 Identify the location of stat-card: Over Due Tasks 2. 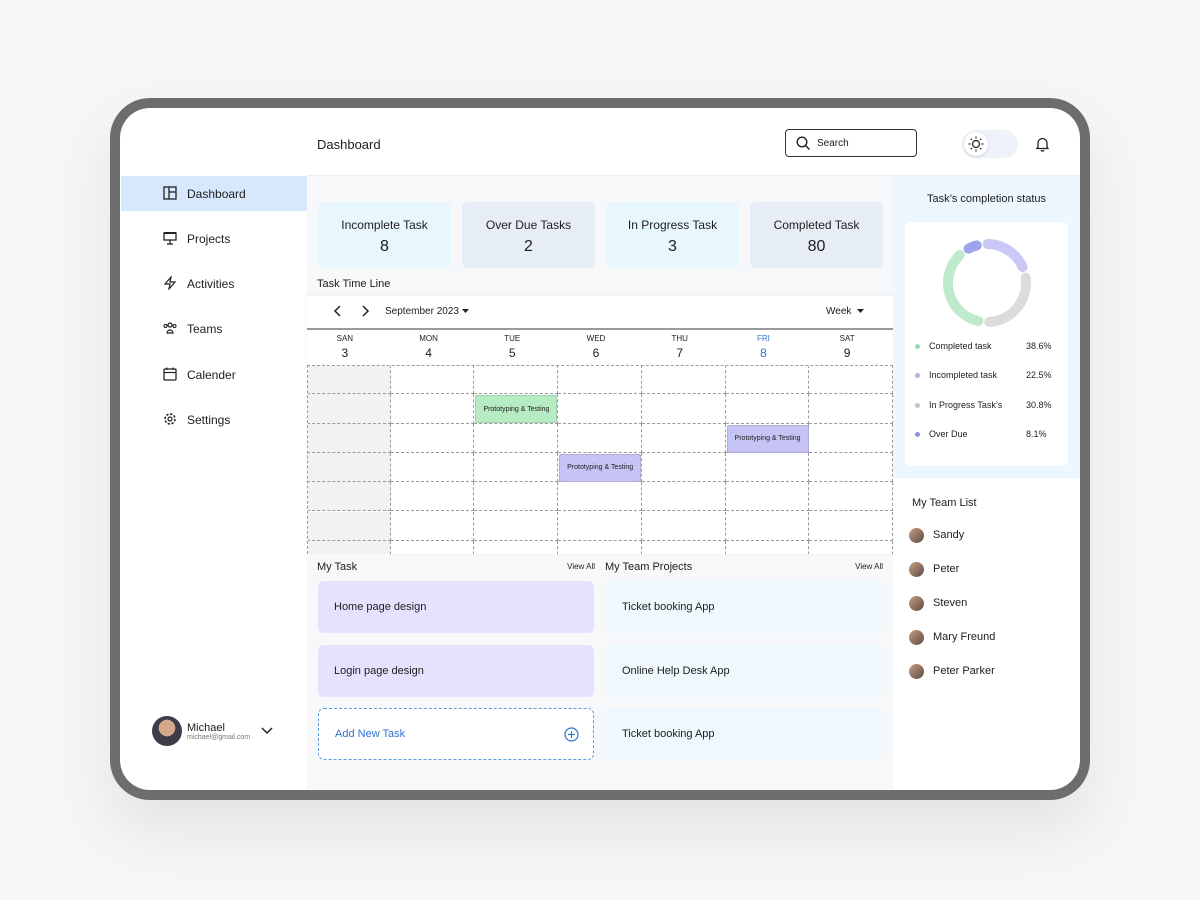
(528, 235).